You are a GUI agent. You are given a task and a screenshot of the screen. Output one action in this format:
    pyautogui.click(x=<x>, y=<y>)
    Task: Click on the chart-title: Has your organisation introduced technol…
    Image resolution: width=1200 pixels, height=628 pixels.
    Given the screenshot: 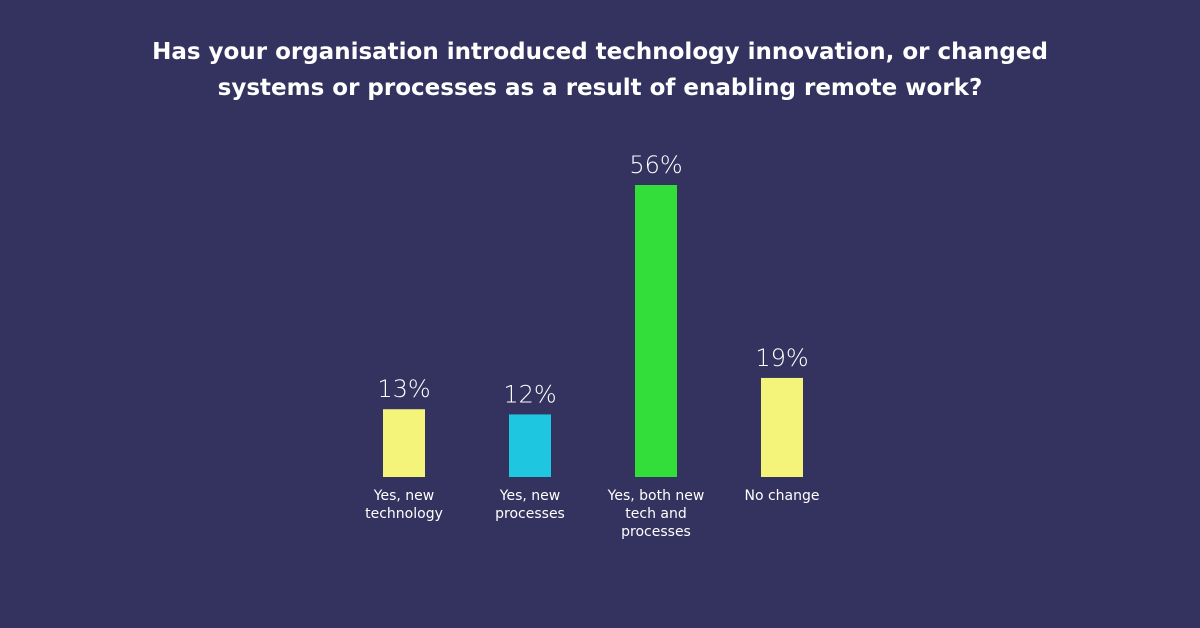 What is the action you would take?
    pyautogui.click(x=600, y=70)
    